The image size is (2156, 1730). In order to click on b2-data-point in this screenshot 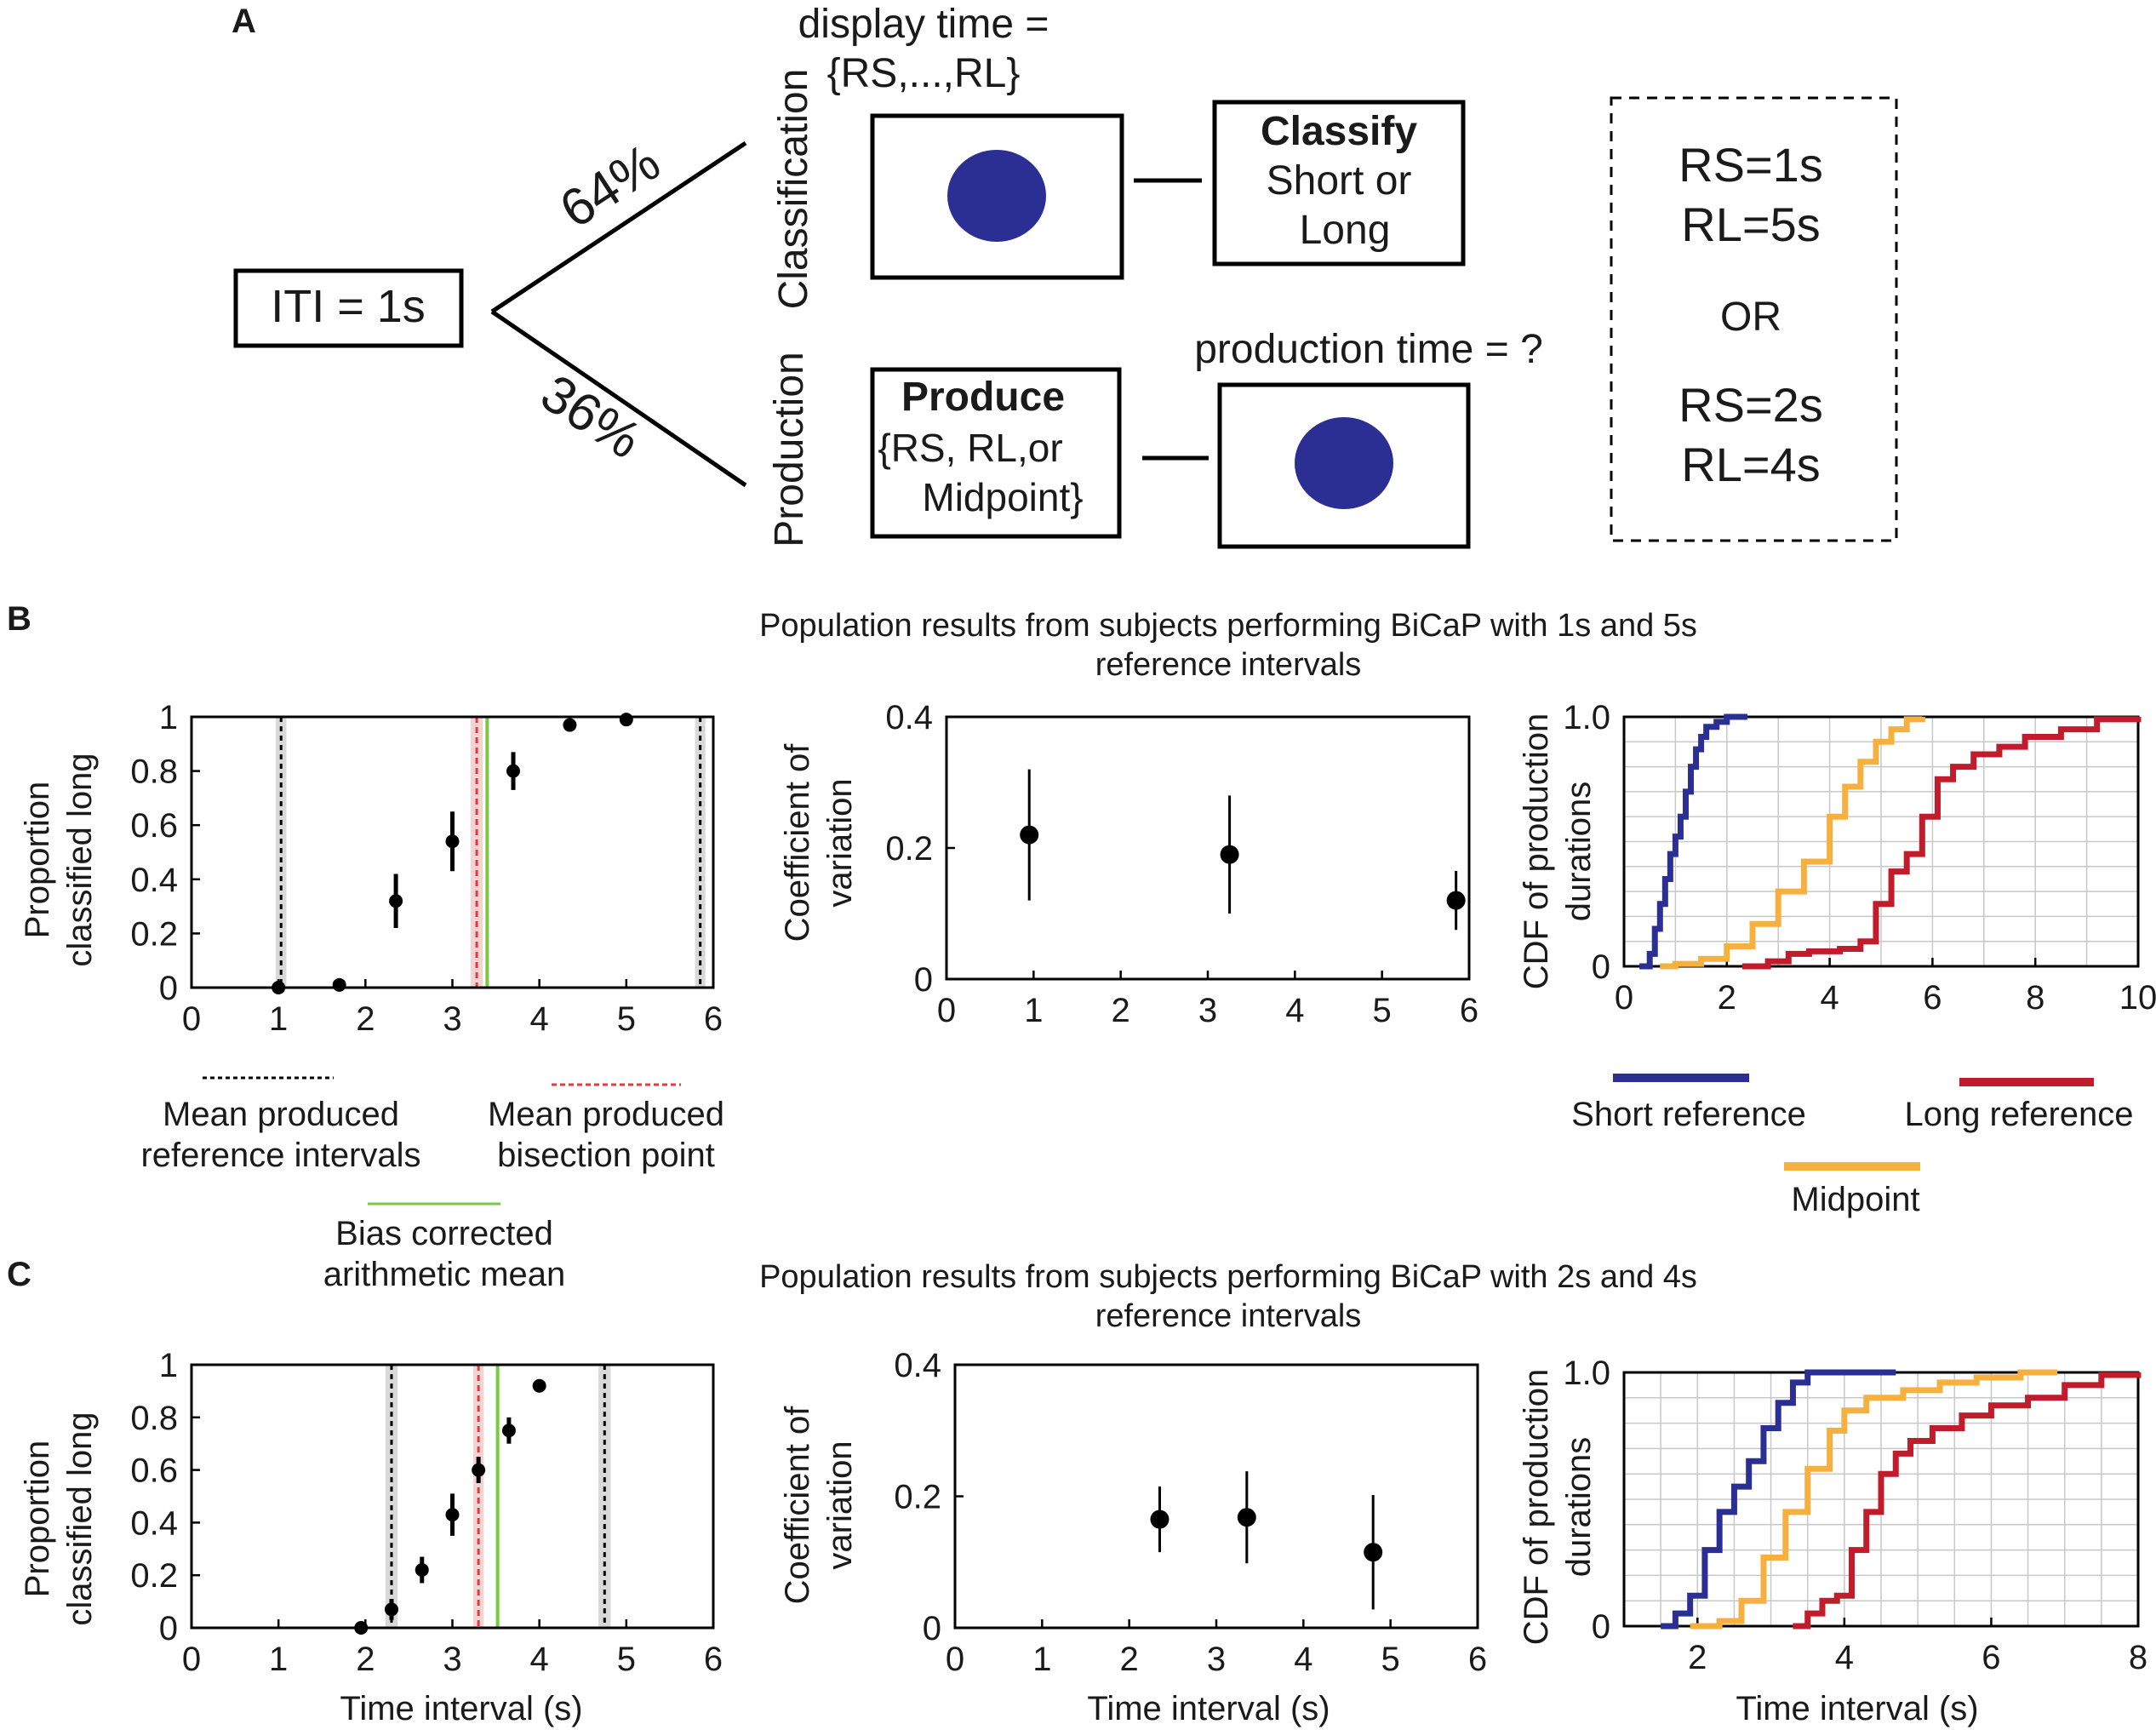, I will do `click(1456, 901)`.